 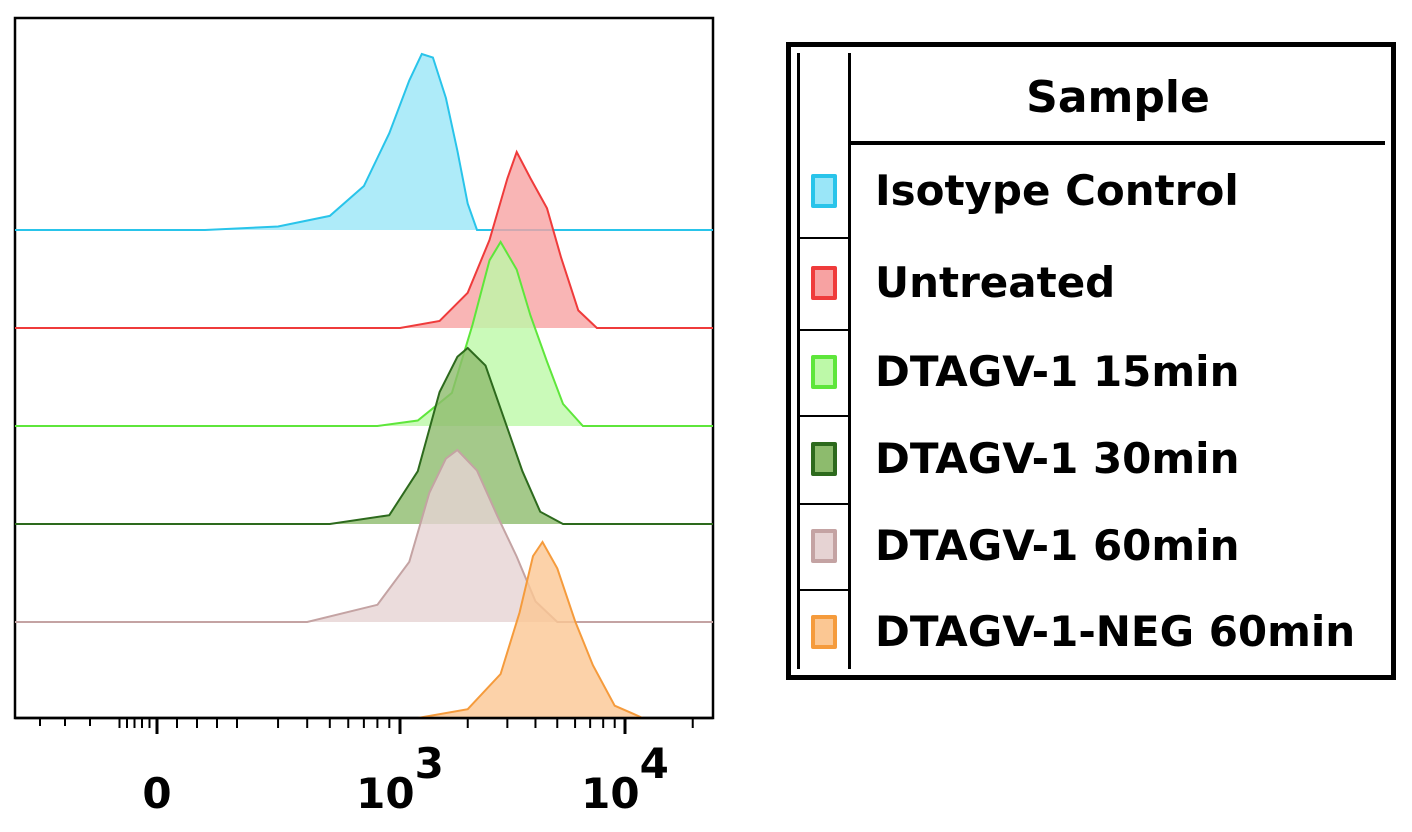 I want to click on legend-item: Untreated, so click(x=1091, y=283).